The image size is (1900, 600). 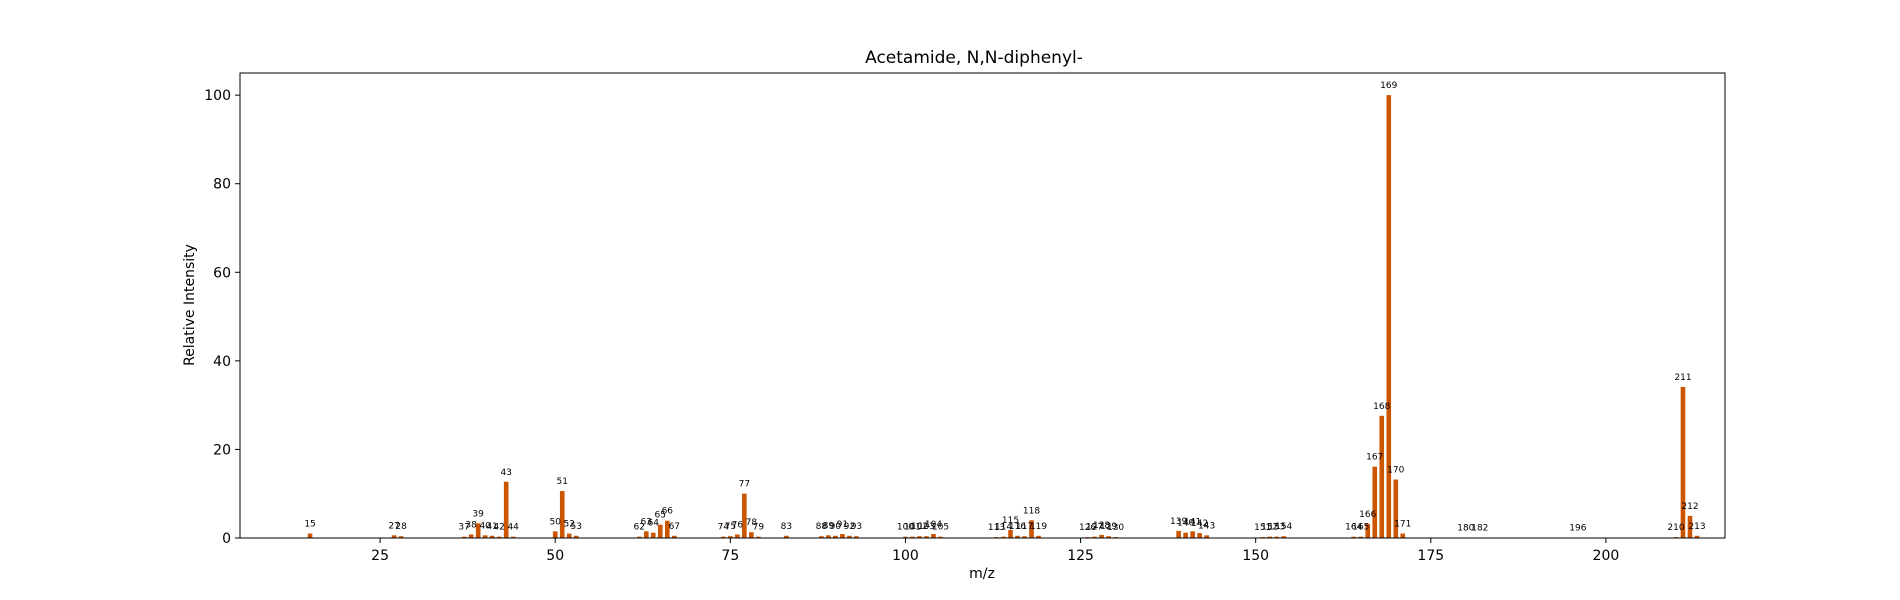 What do you see at coordinates (1192, 522) in the screenshot?
I see `peak-label-141: 141` at bounding box center [1192, 522].